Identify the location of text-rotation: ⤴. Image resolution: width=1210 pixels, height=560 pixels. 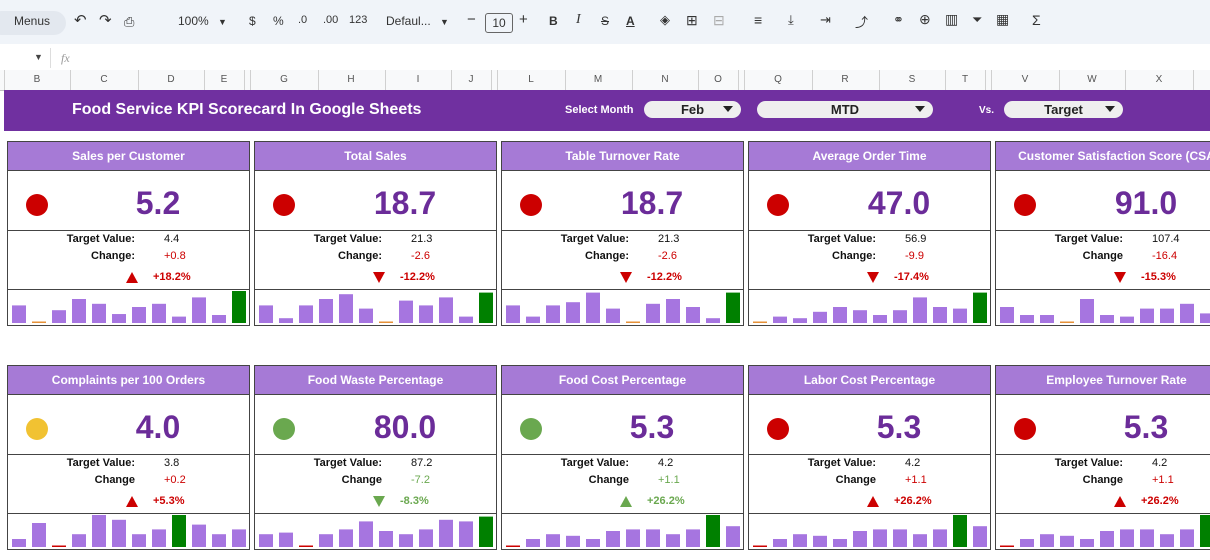
(862, 22).